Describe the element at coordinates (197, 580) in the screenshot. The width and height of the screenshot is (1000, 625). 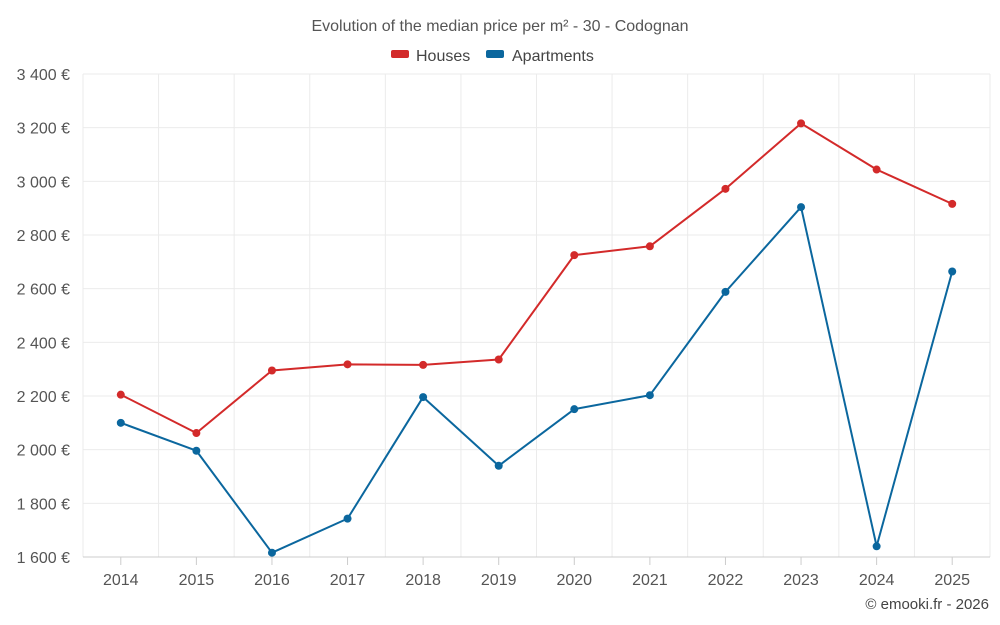
I see `x-tick-label: 2015` at that location.